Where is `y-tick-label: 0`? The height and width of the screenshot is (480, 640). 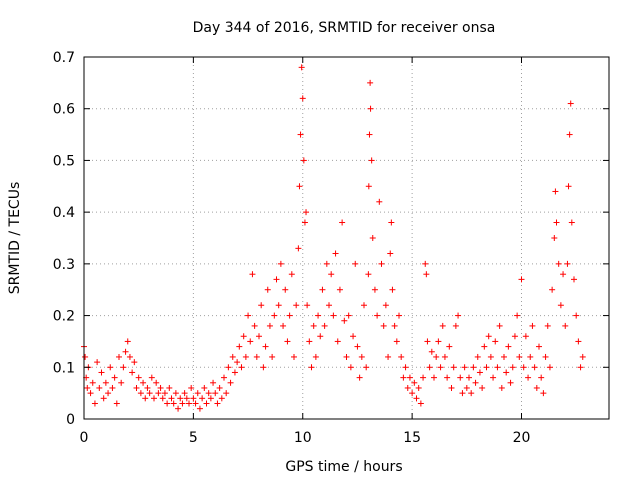
y-tick-label: 0 is located at coordinates (70, 420).